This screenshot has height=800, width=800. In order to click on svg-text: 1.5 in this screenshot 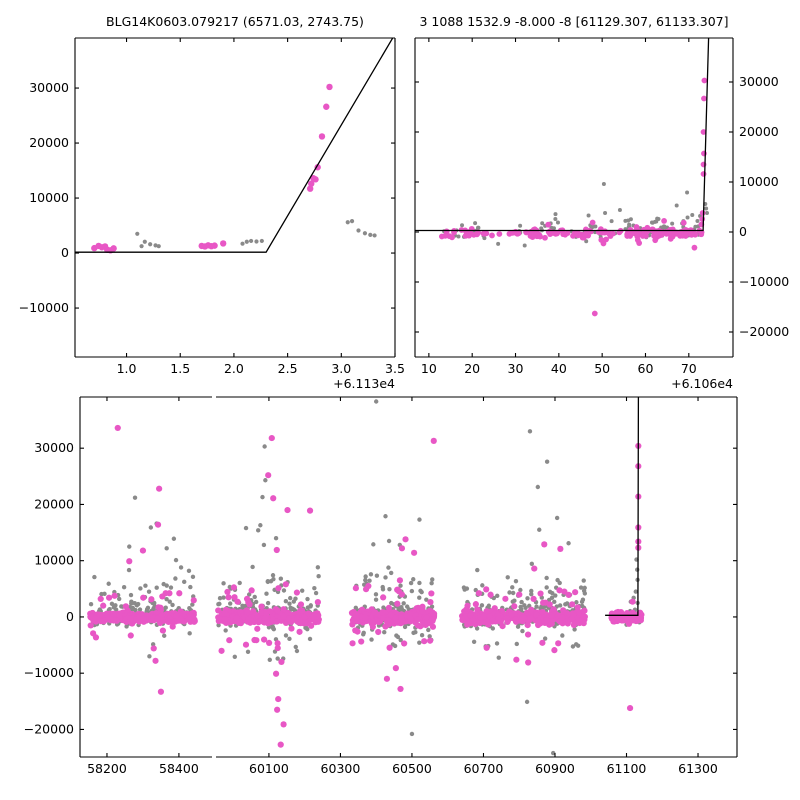, I will do `click(180, 368)`.